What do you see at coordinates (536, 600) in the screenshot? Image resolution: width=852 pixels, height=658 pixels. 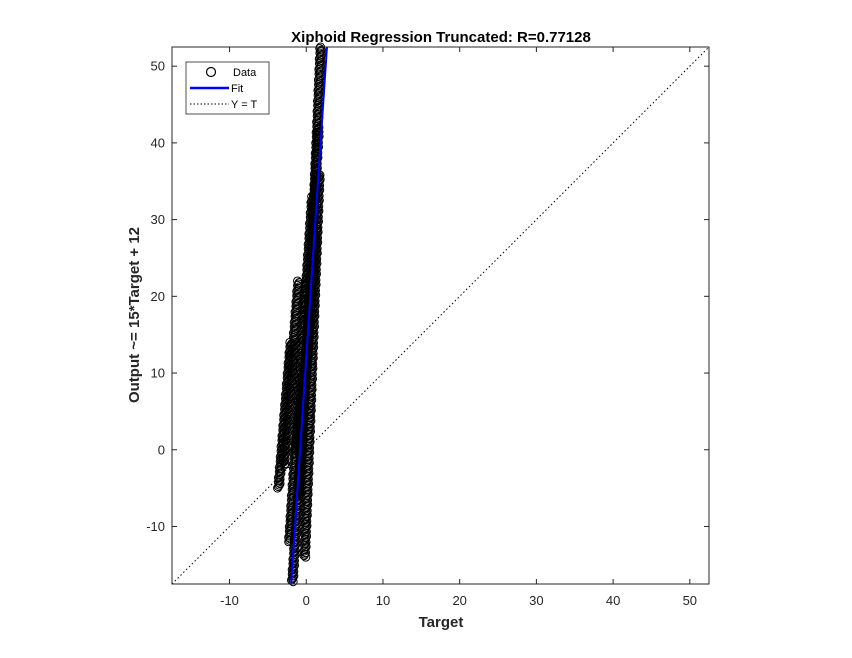 I see `x-tick-label: 30` at bounding box center [536, 600].